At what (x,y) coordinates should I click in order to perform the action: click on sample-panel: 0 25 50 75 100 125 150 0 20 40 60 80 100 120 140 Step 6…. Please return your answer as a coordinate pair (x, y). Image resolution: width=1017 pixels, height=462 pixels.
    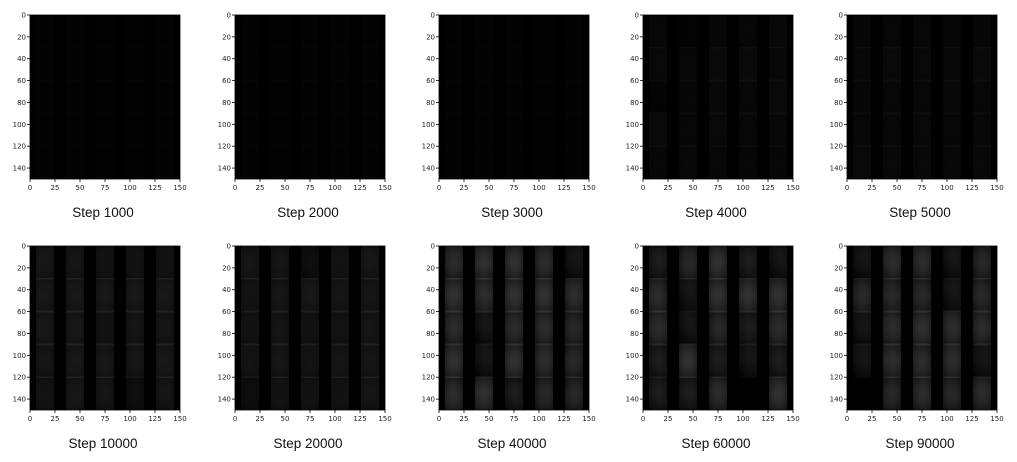
    Looking at the image, I should click on (716, 349).